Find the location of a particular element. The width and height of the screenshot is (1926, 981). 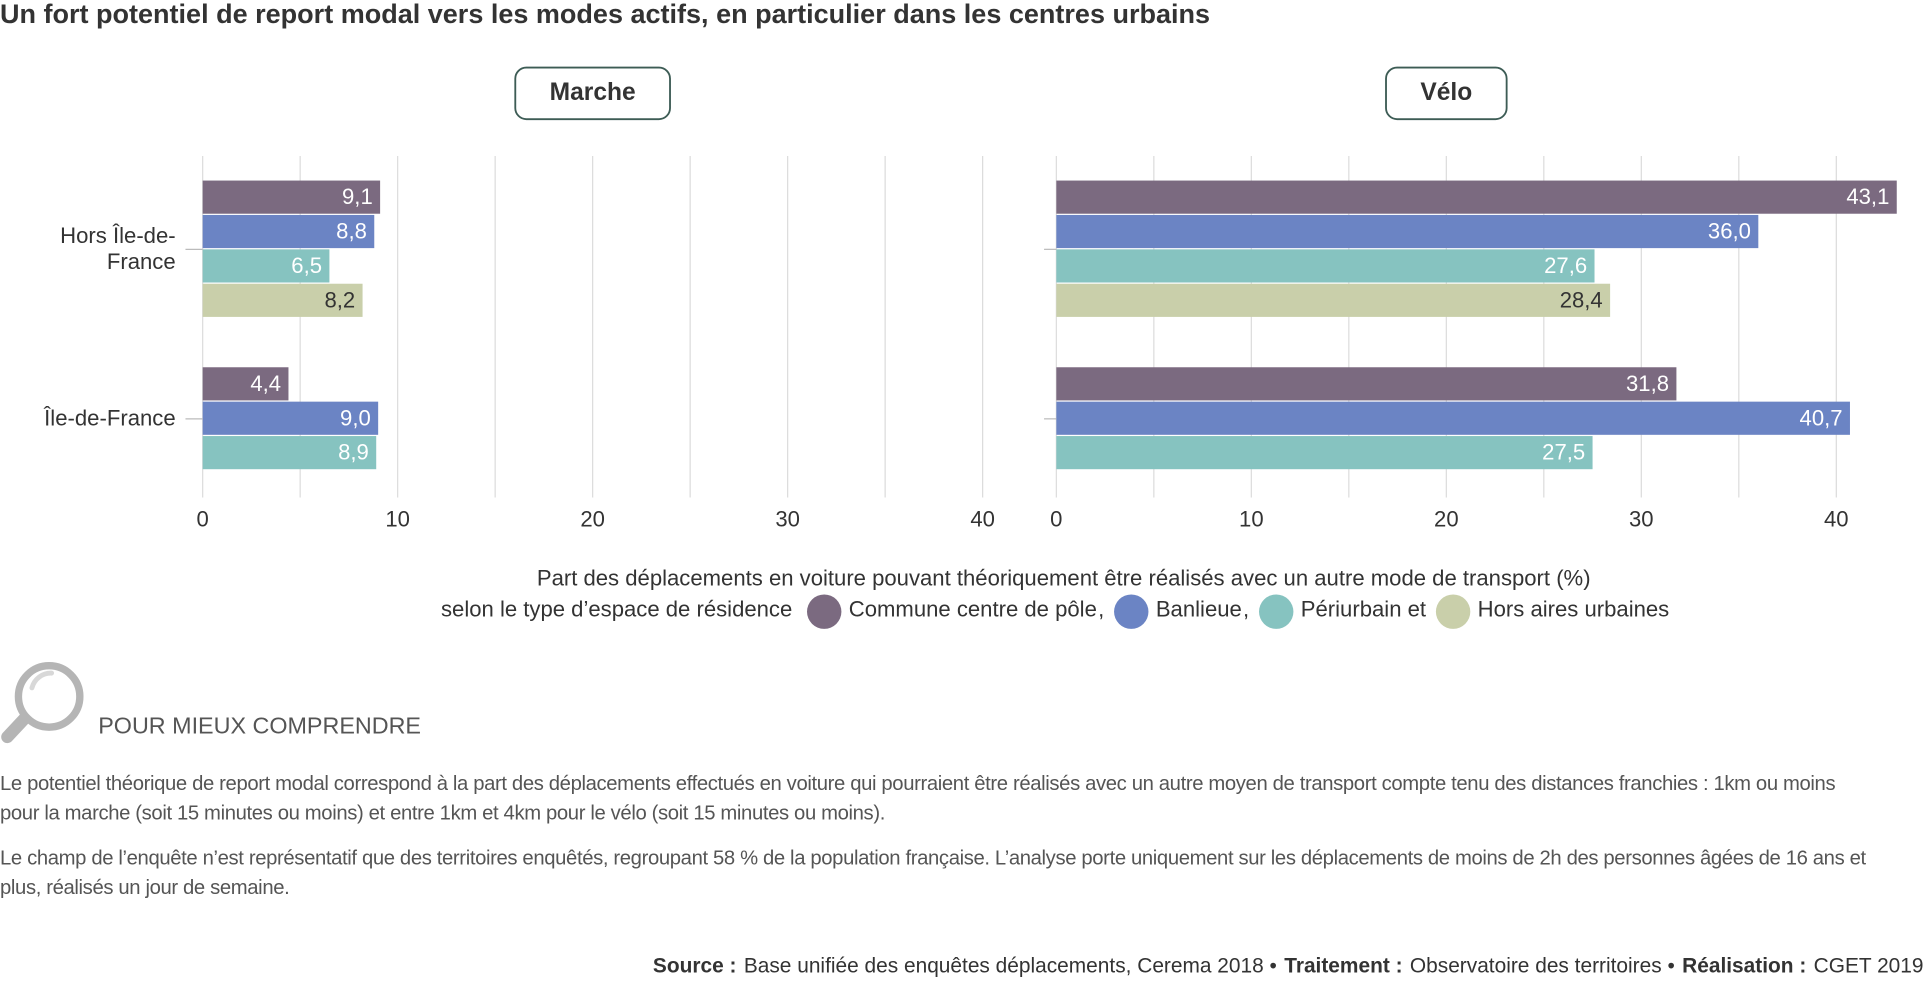

source-text: Observatoire des territoires • is located at coordinates (1542, 965).